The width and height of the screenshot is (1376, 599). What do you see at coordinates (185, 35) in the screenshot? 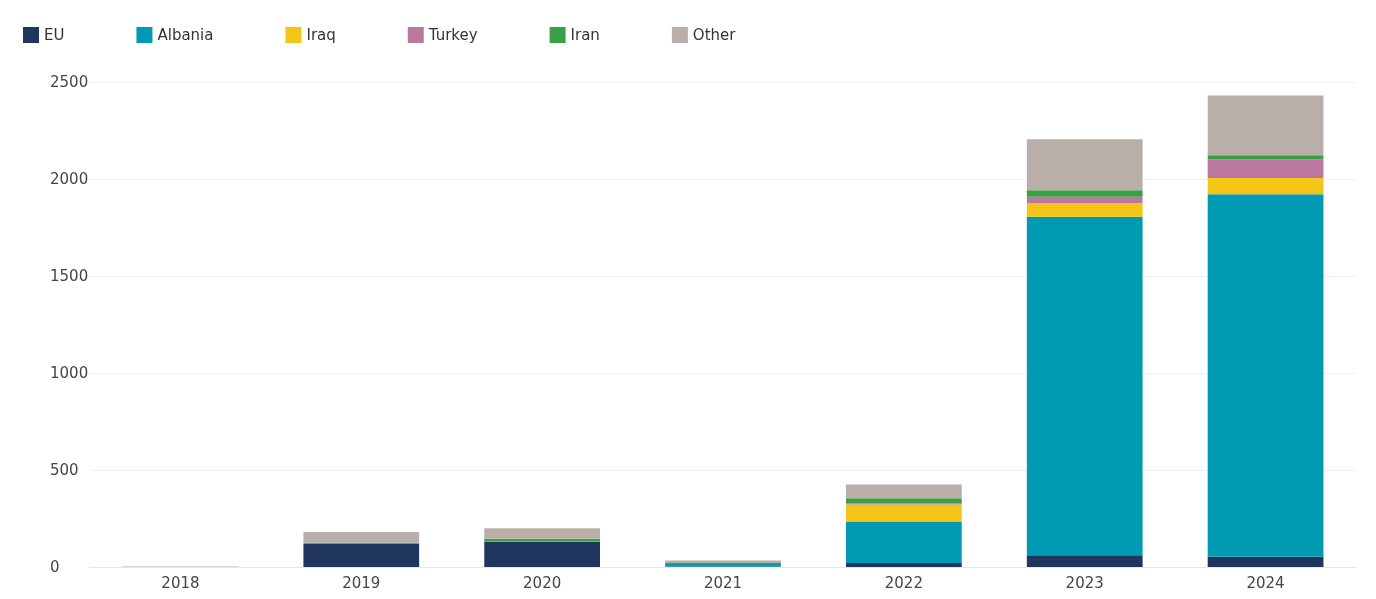
I see `legend-label: Albania` at bounding box center [185, 35].